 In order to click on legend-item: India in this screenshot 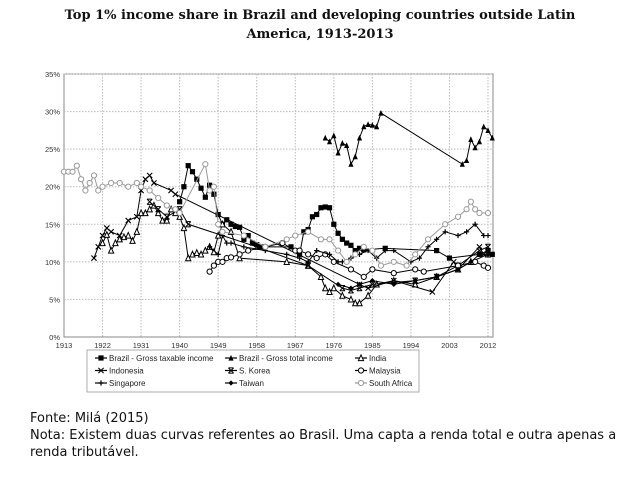, I will do `click(371, 358)`.